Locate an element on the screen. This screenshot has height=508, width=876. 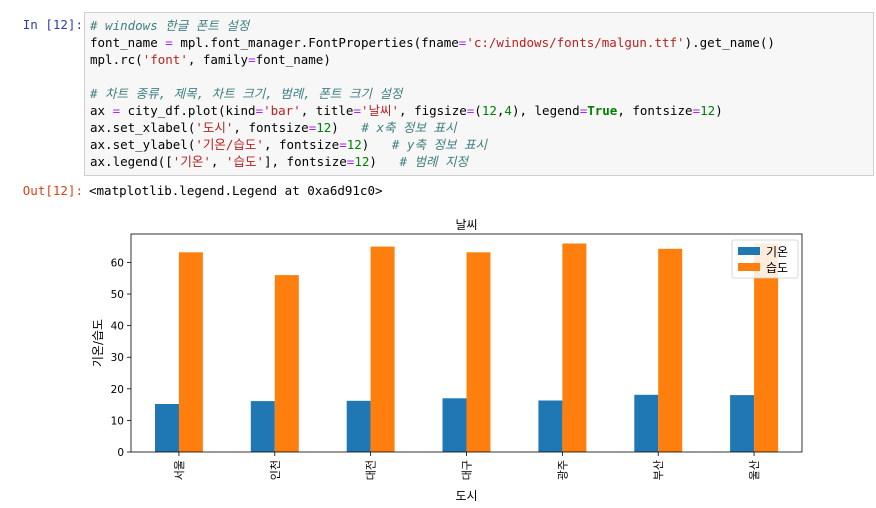
x-tick-label: 서울 is located at coordinates (179, 470).